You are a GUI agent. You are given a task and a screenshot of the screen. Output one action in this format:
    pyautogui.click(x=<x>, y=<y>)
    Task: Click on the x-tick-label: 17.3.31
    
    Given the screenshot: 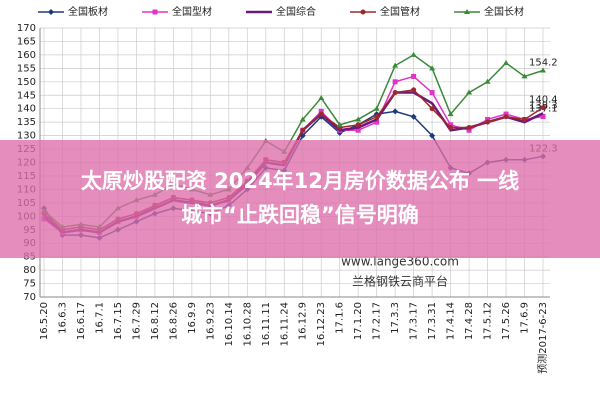 What is the action you would take?
    pyautogui.click(x=432, y=321)
    